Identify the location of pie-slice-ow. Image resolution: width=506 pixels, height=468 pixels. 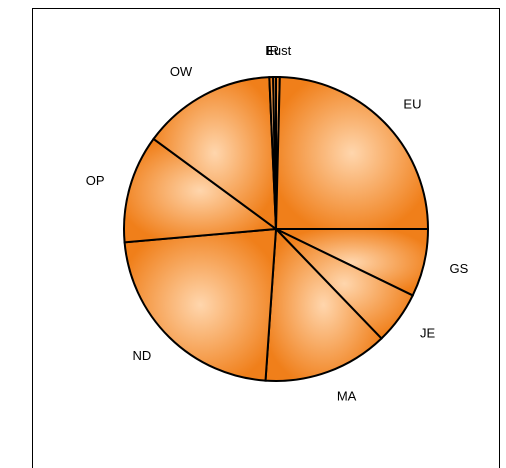
(215, 154).